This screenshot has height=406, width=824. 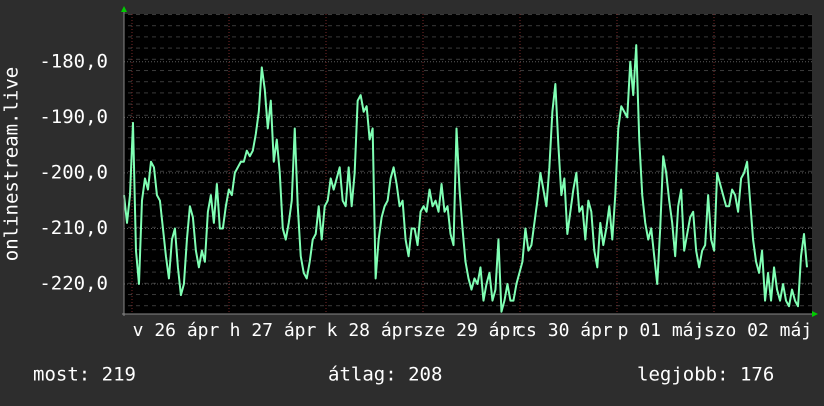 What do you see at coordinates (815, 314) in the screenshot?
I see `x-arrow` at bounding box center [815, 314].